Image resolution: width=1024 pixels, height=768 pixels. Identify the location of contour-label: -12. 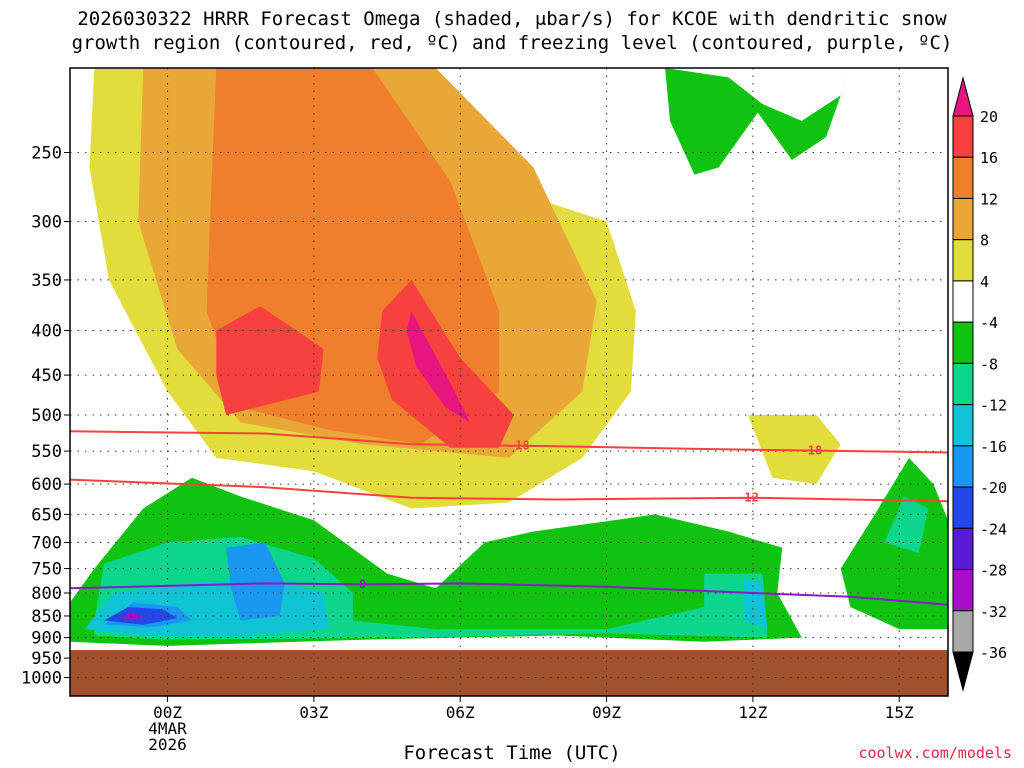
(748, 498).